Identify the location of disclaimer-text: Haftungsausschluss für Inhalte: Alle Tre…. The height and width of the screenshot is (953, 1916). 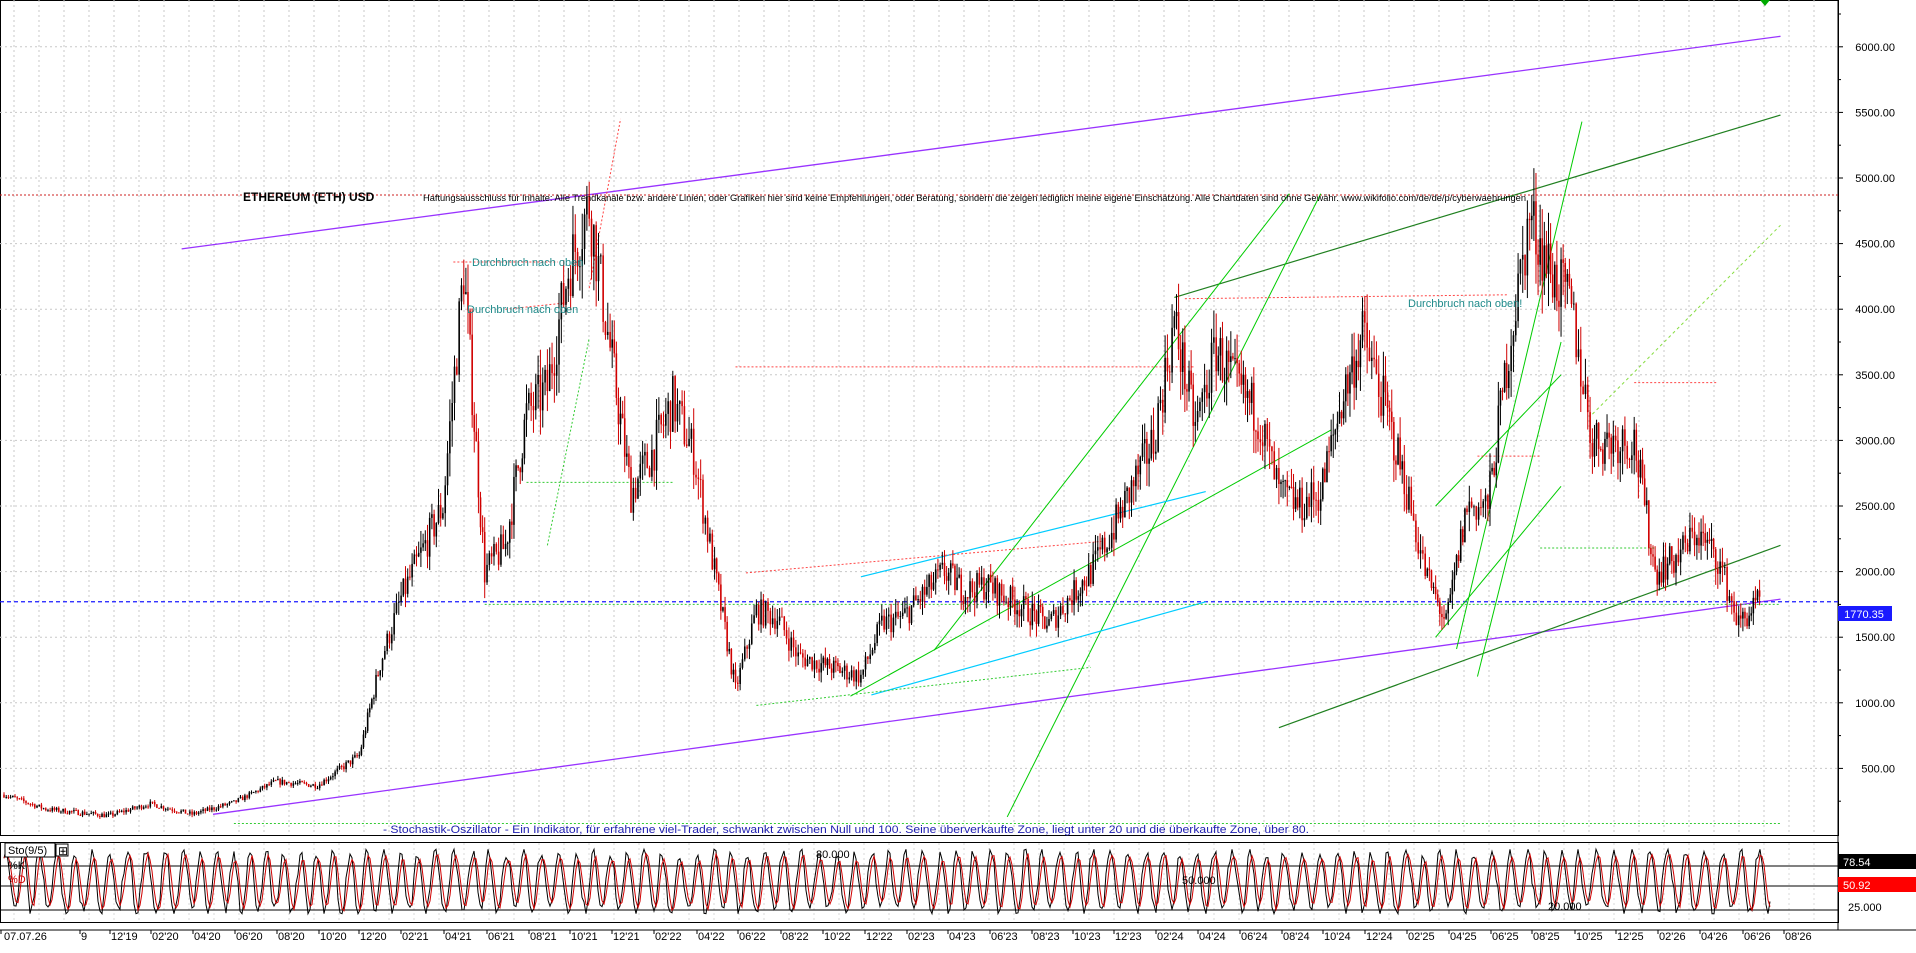
(974, 198).